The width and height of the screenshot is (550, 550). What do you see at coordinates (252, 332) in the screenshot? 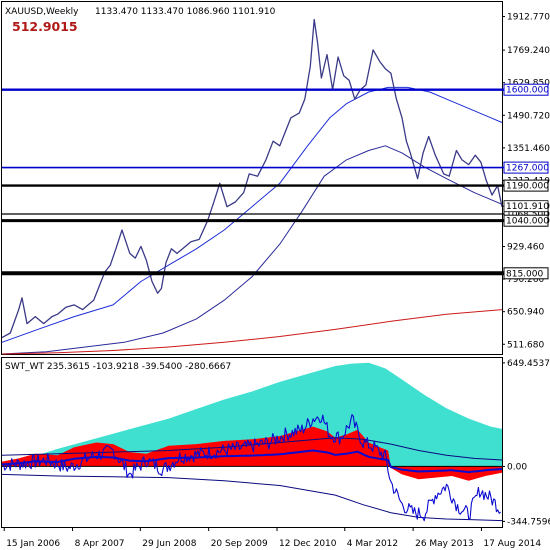
I see `slow-ma-line` at bounding box center [252, 332].